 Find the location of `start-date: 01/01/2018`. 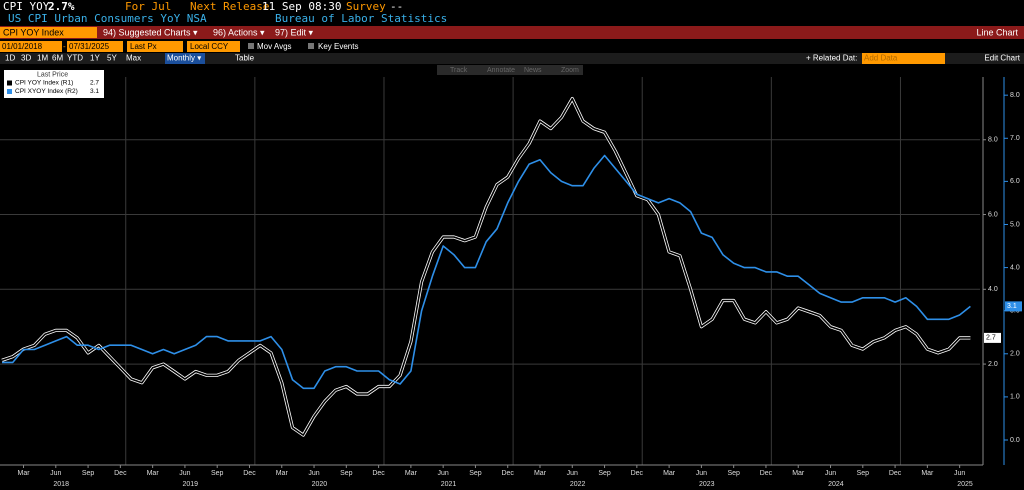

start-date: 01/01/2018 is located at coordinates (22, 46).